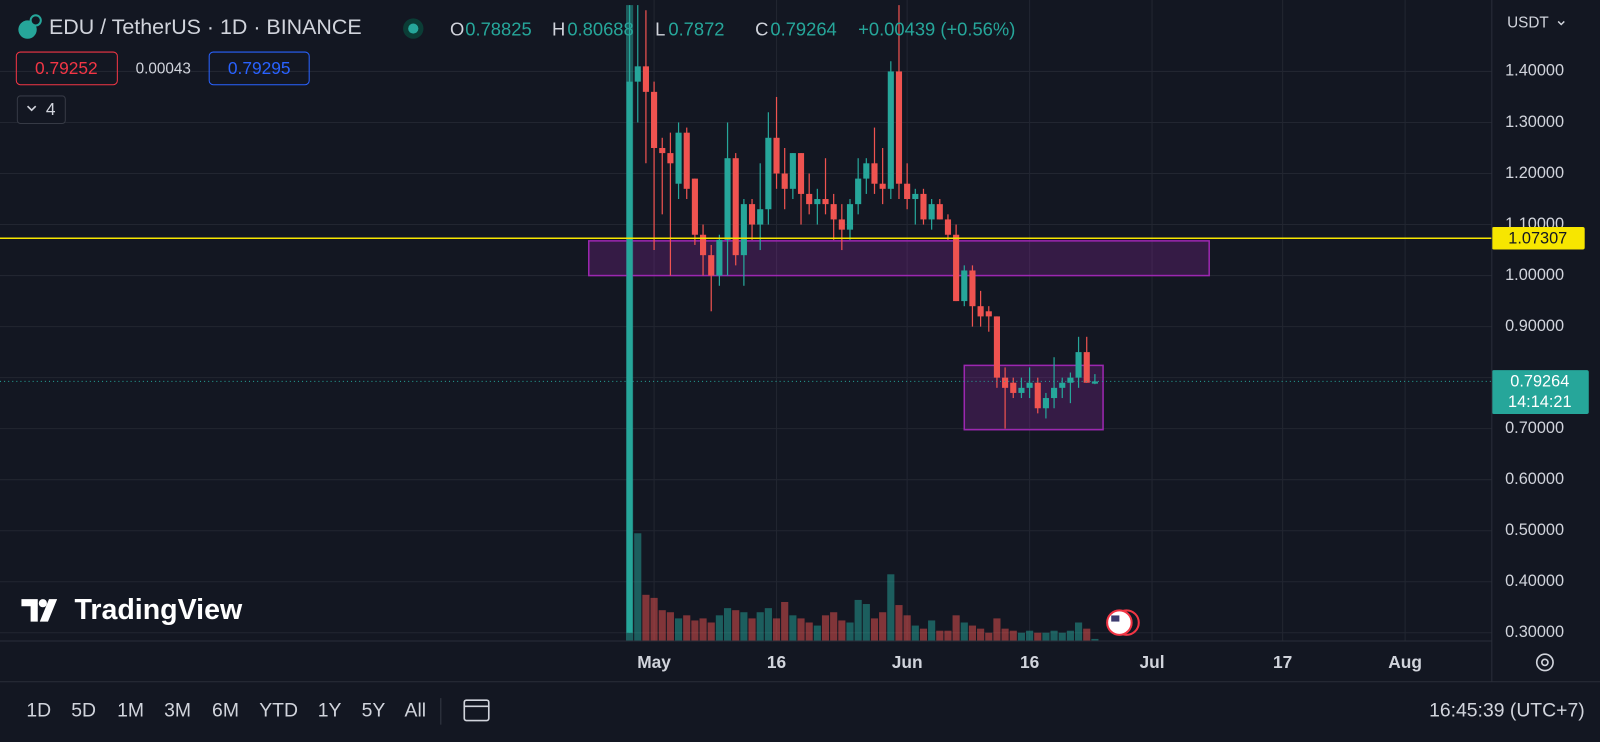 The image size is (1600, 742). I want to click on range-button: 5D, so click(83, 711).